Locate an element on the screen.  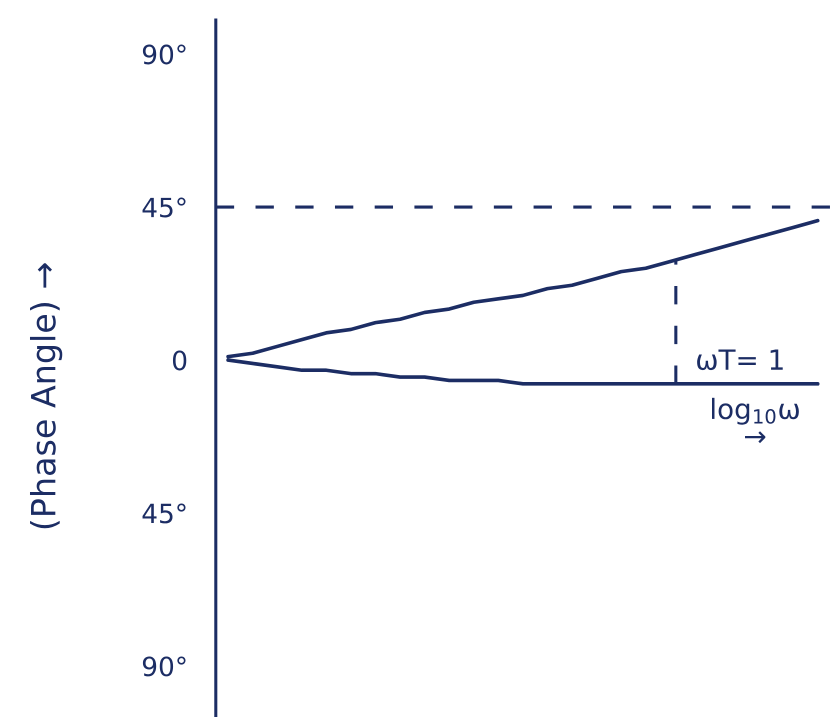
annotation: ωT= 1 is located at coordinates (740, 359).